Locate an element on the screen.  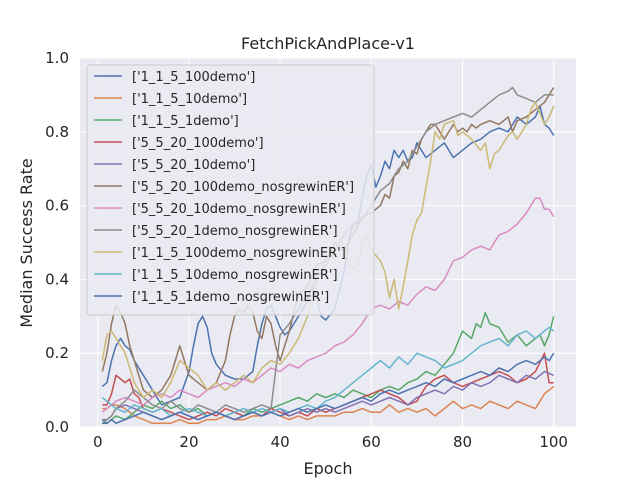
legend-entry: ['1_1_5_1demo_nosgrewinER'] is located at coordinates (230, 297).